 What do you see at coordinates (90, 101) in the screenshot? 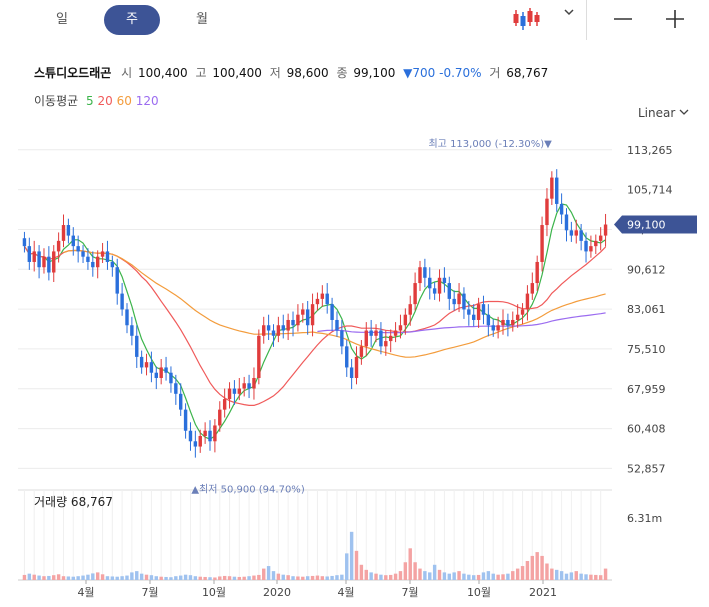
I see `ma-5: 5` at bounding box center [90, 101].